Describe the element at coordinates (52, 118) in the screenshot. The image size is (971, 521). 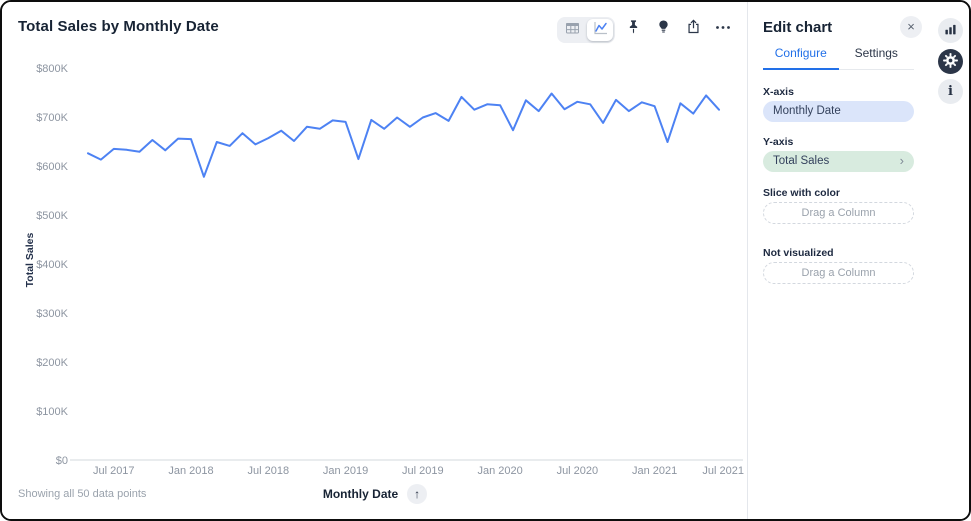
I see `svg-text: $700K` at that location.